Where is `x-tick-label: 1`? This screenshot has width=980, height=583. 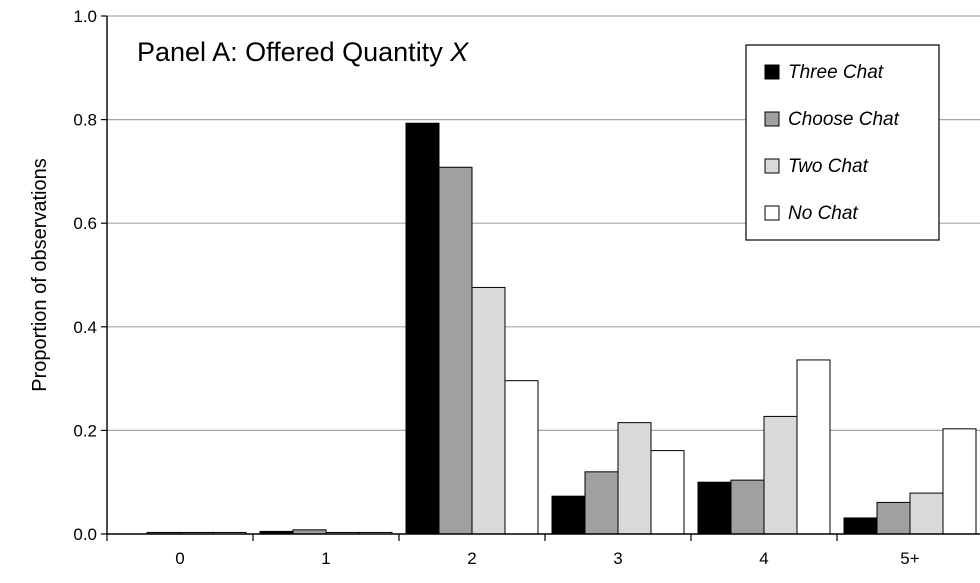
x-tick-label: 1 is located at coordinates (325, 558).